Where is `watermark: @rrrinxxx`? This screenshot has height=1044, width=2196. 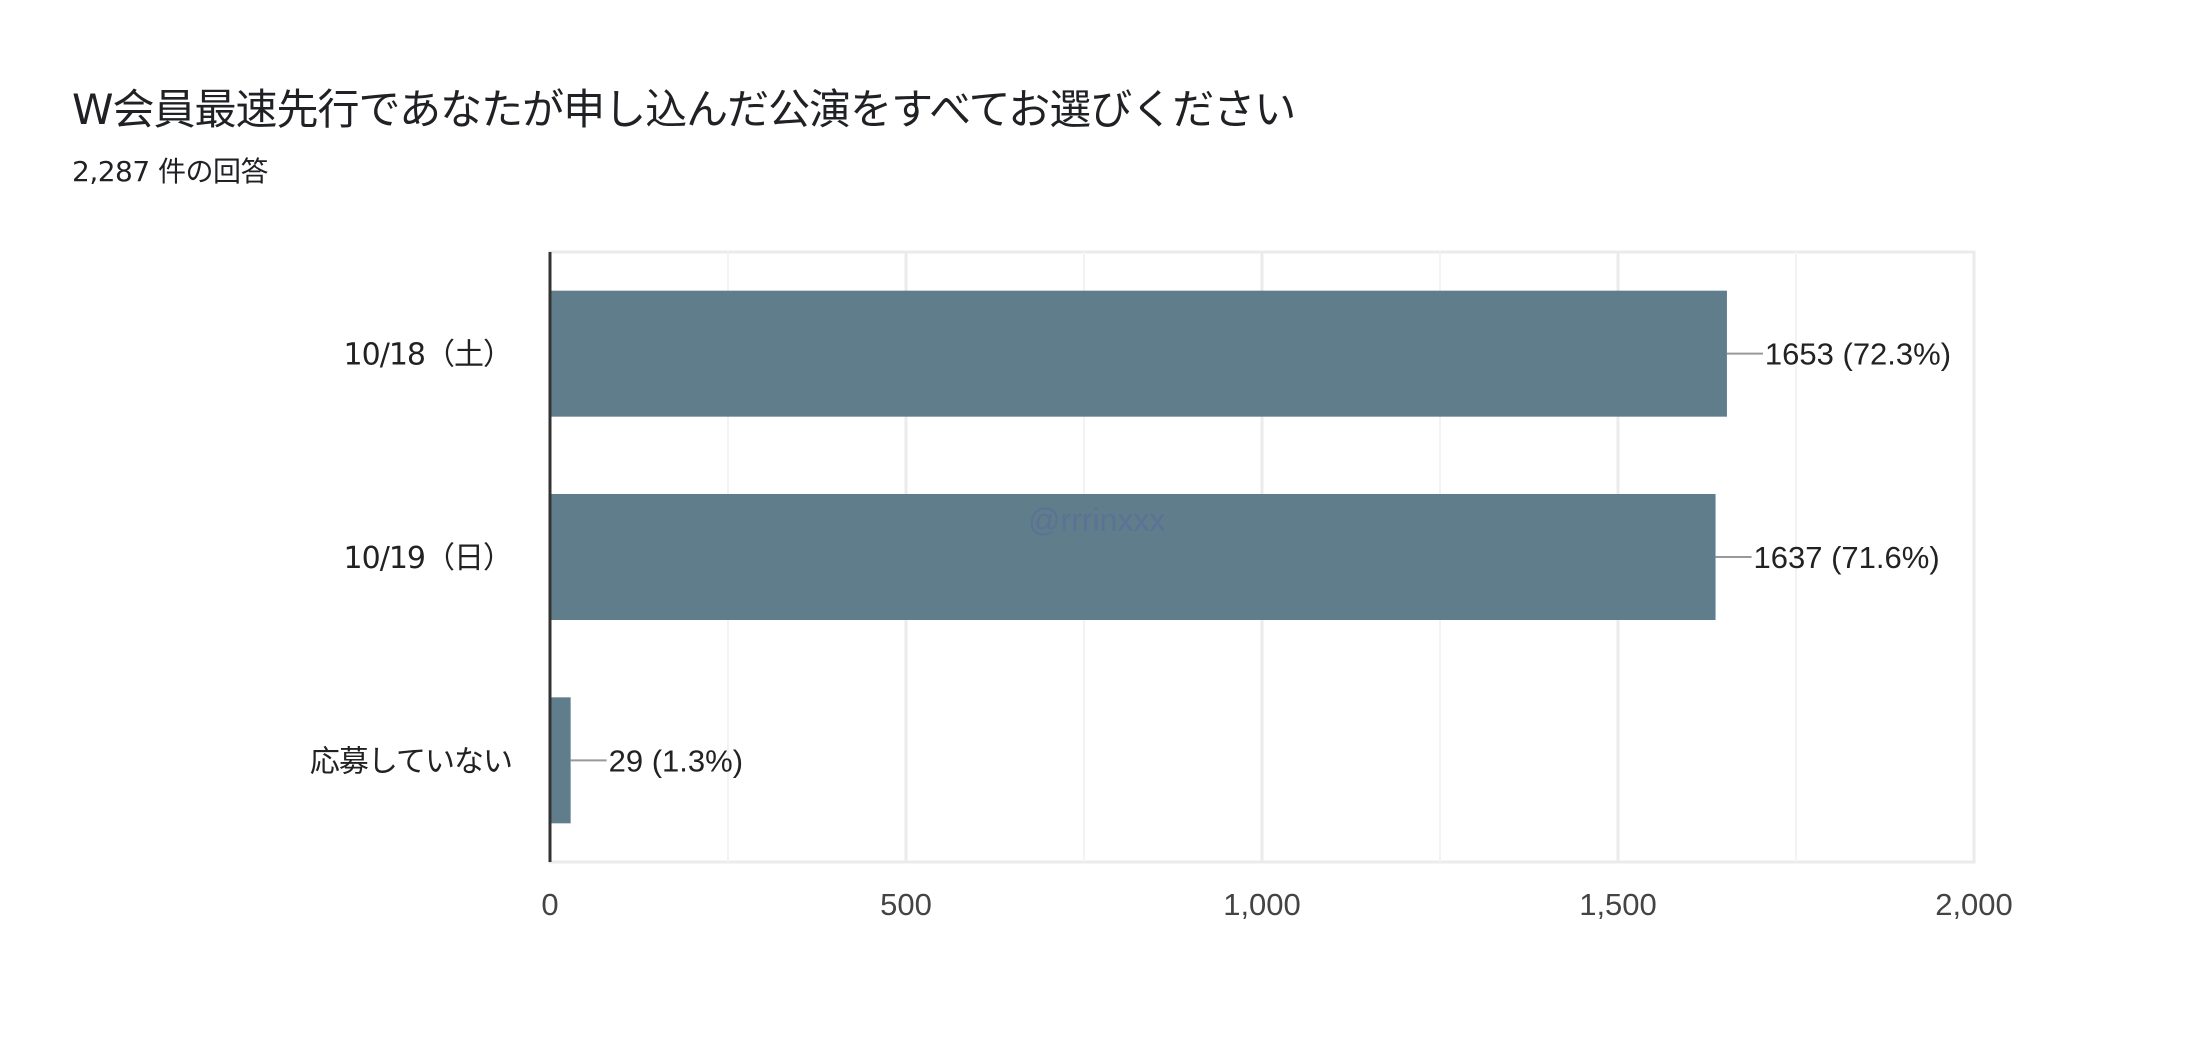
watermark: @rrrinxxx is located at coordinates (1096, 520).